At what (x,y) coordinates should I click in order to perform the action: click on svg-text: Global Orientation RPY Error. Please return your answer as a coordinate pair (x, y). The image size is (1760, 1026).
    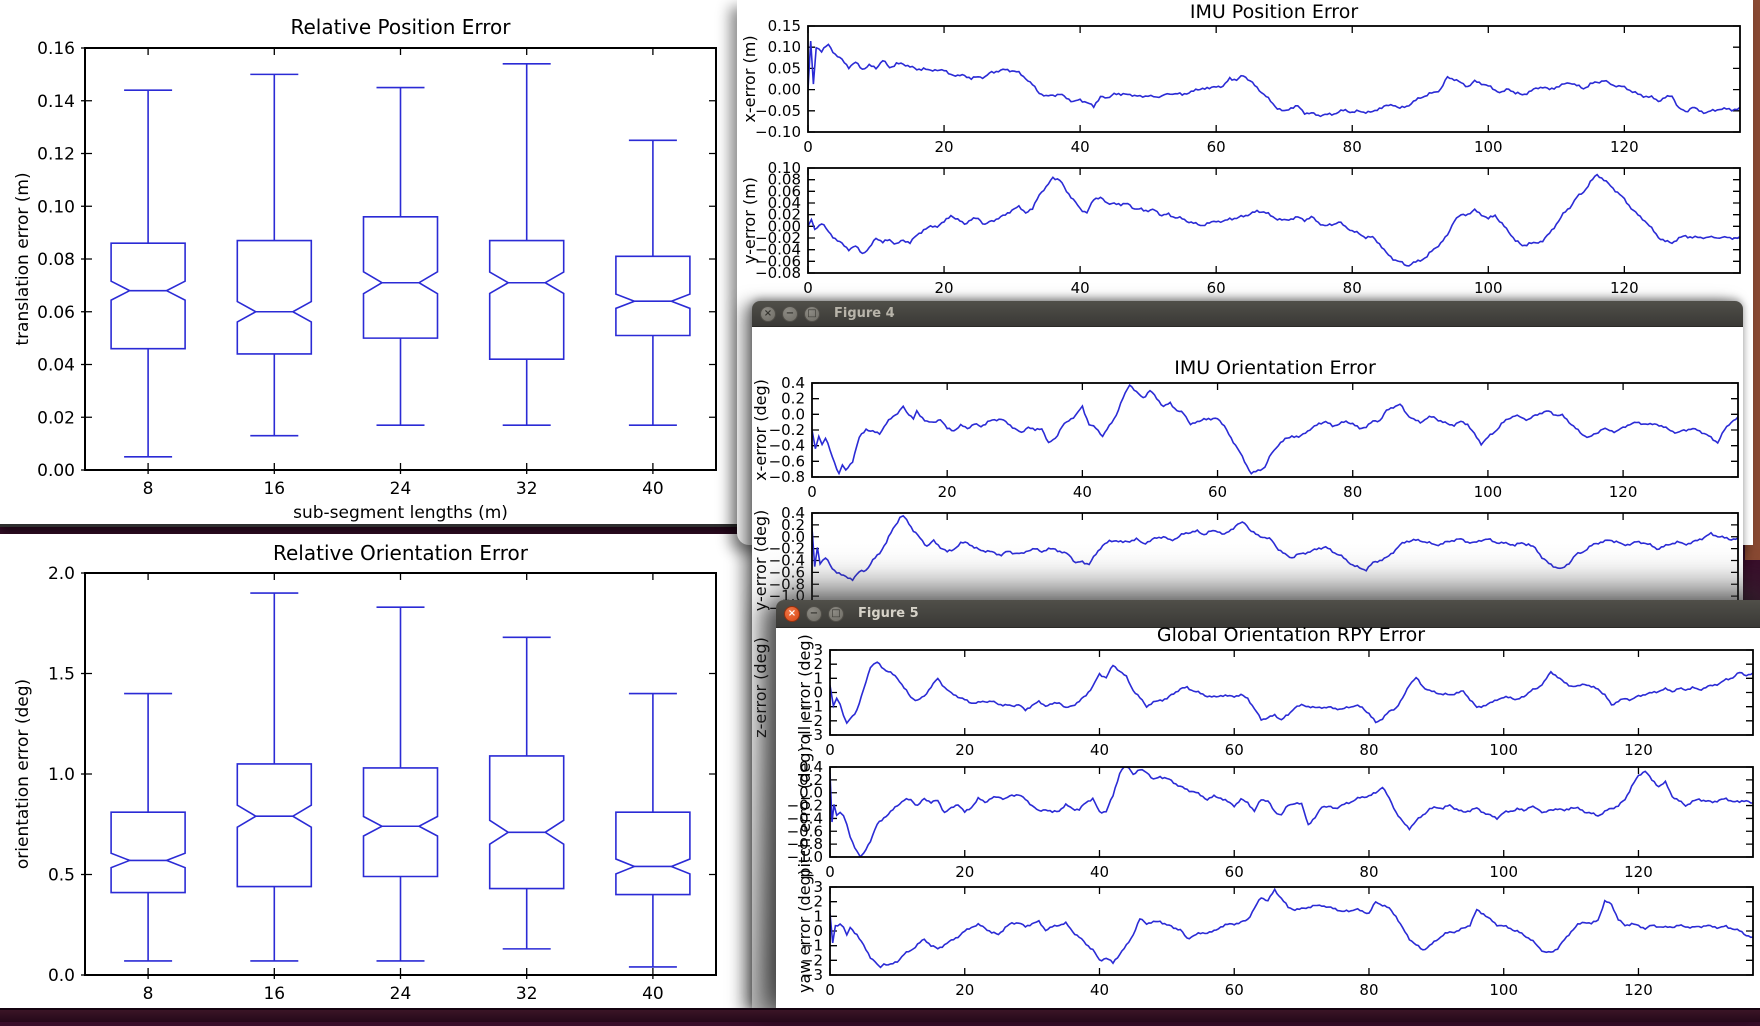
    Looking at the image, I should click on (1291, 636).